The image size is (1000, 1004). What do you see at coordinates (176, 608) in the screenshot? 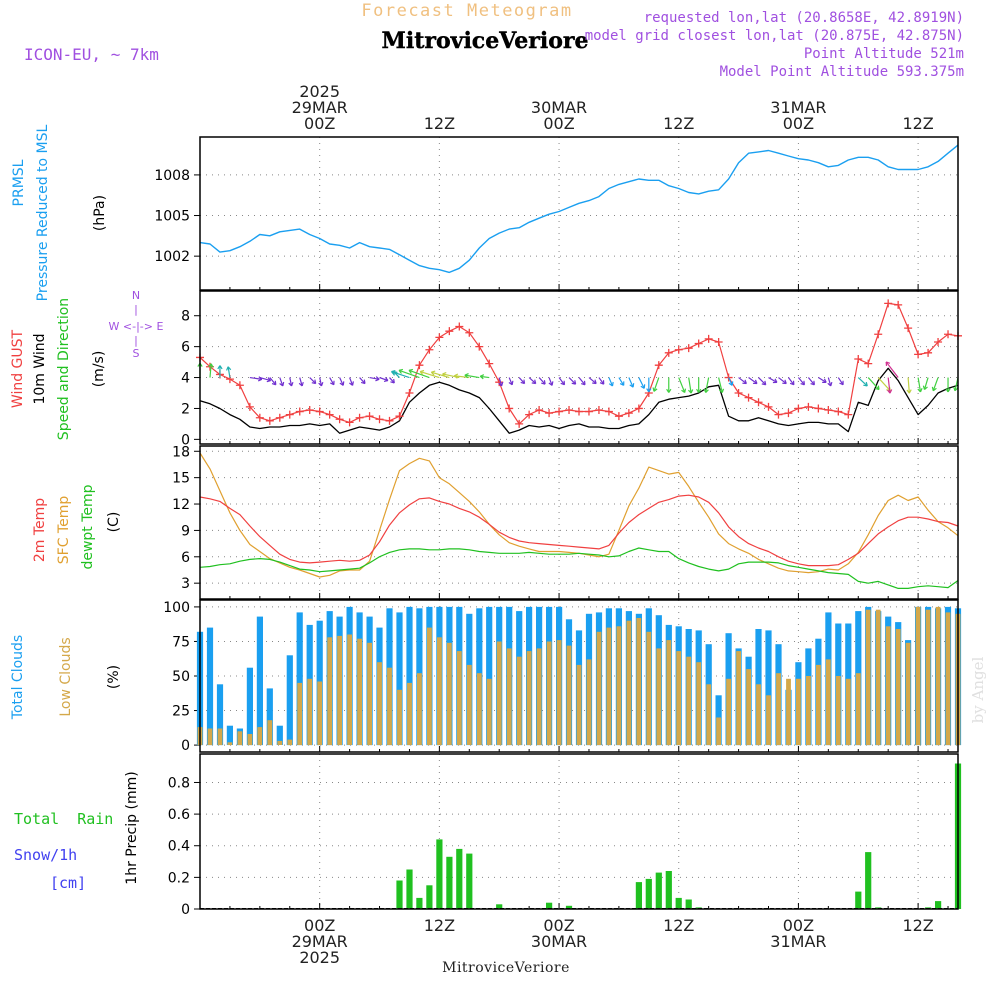
I see `y-tick-label: 100` at bounding box center [176, 608].